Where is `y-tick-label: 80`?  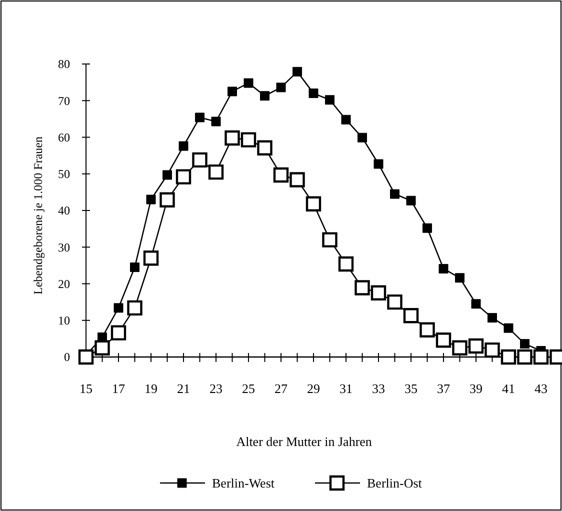
y-tick-label: 80 is located at coordinates (64, 64).